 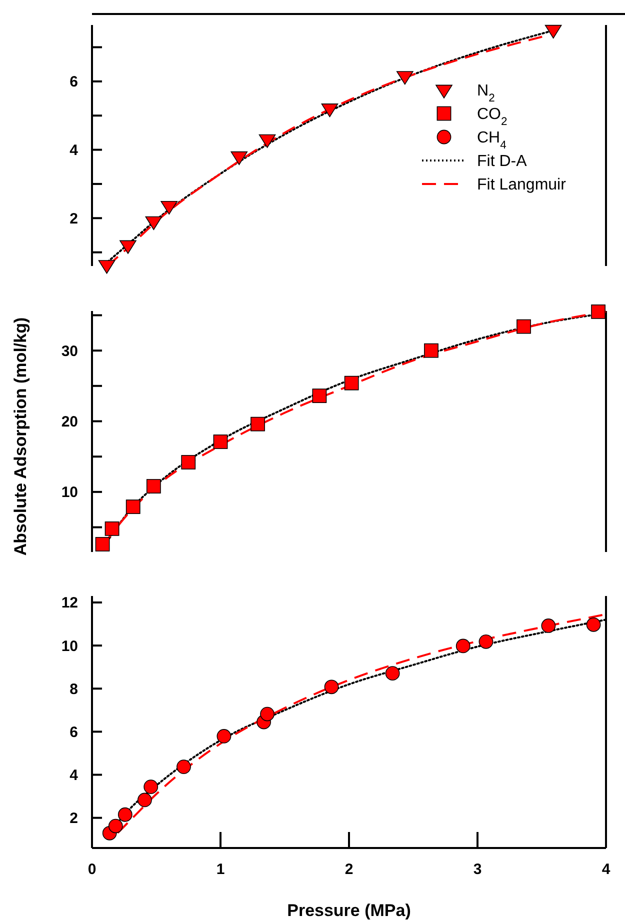 I want to click on legend-label: Fit Langmuir, so click(x=522, y=185).